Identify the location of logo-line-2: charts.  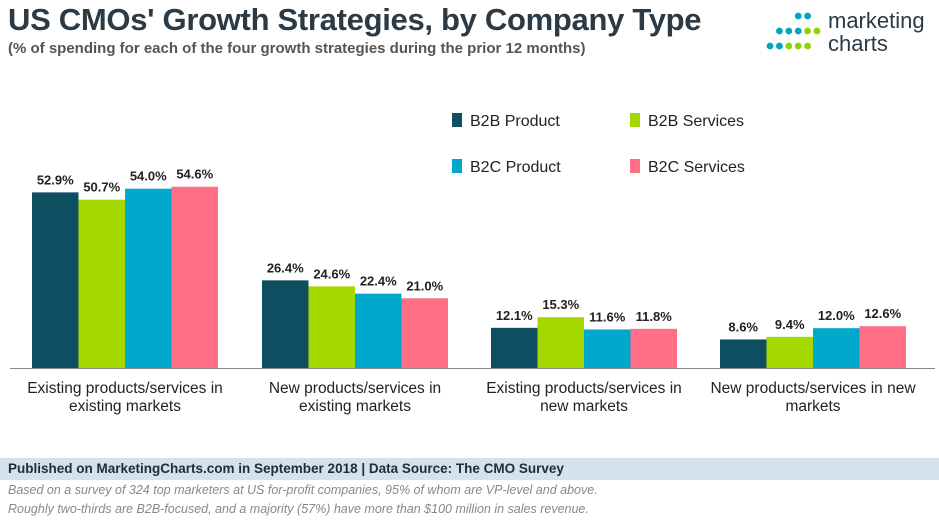
(858, 43).